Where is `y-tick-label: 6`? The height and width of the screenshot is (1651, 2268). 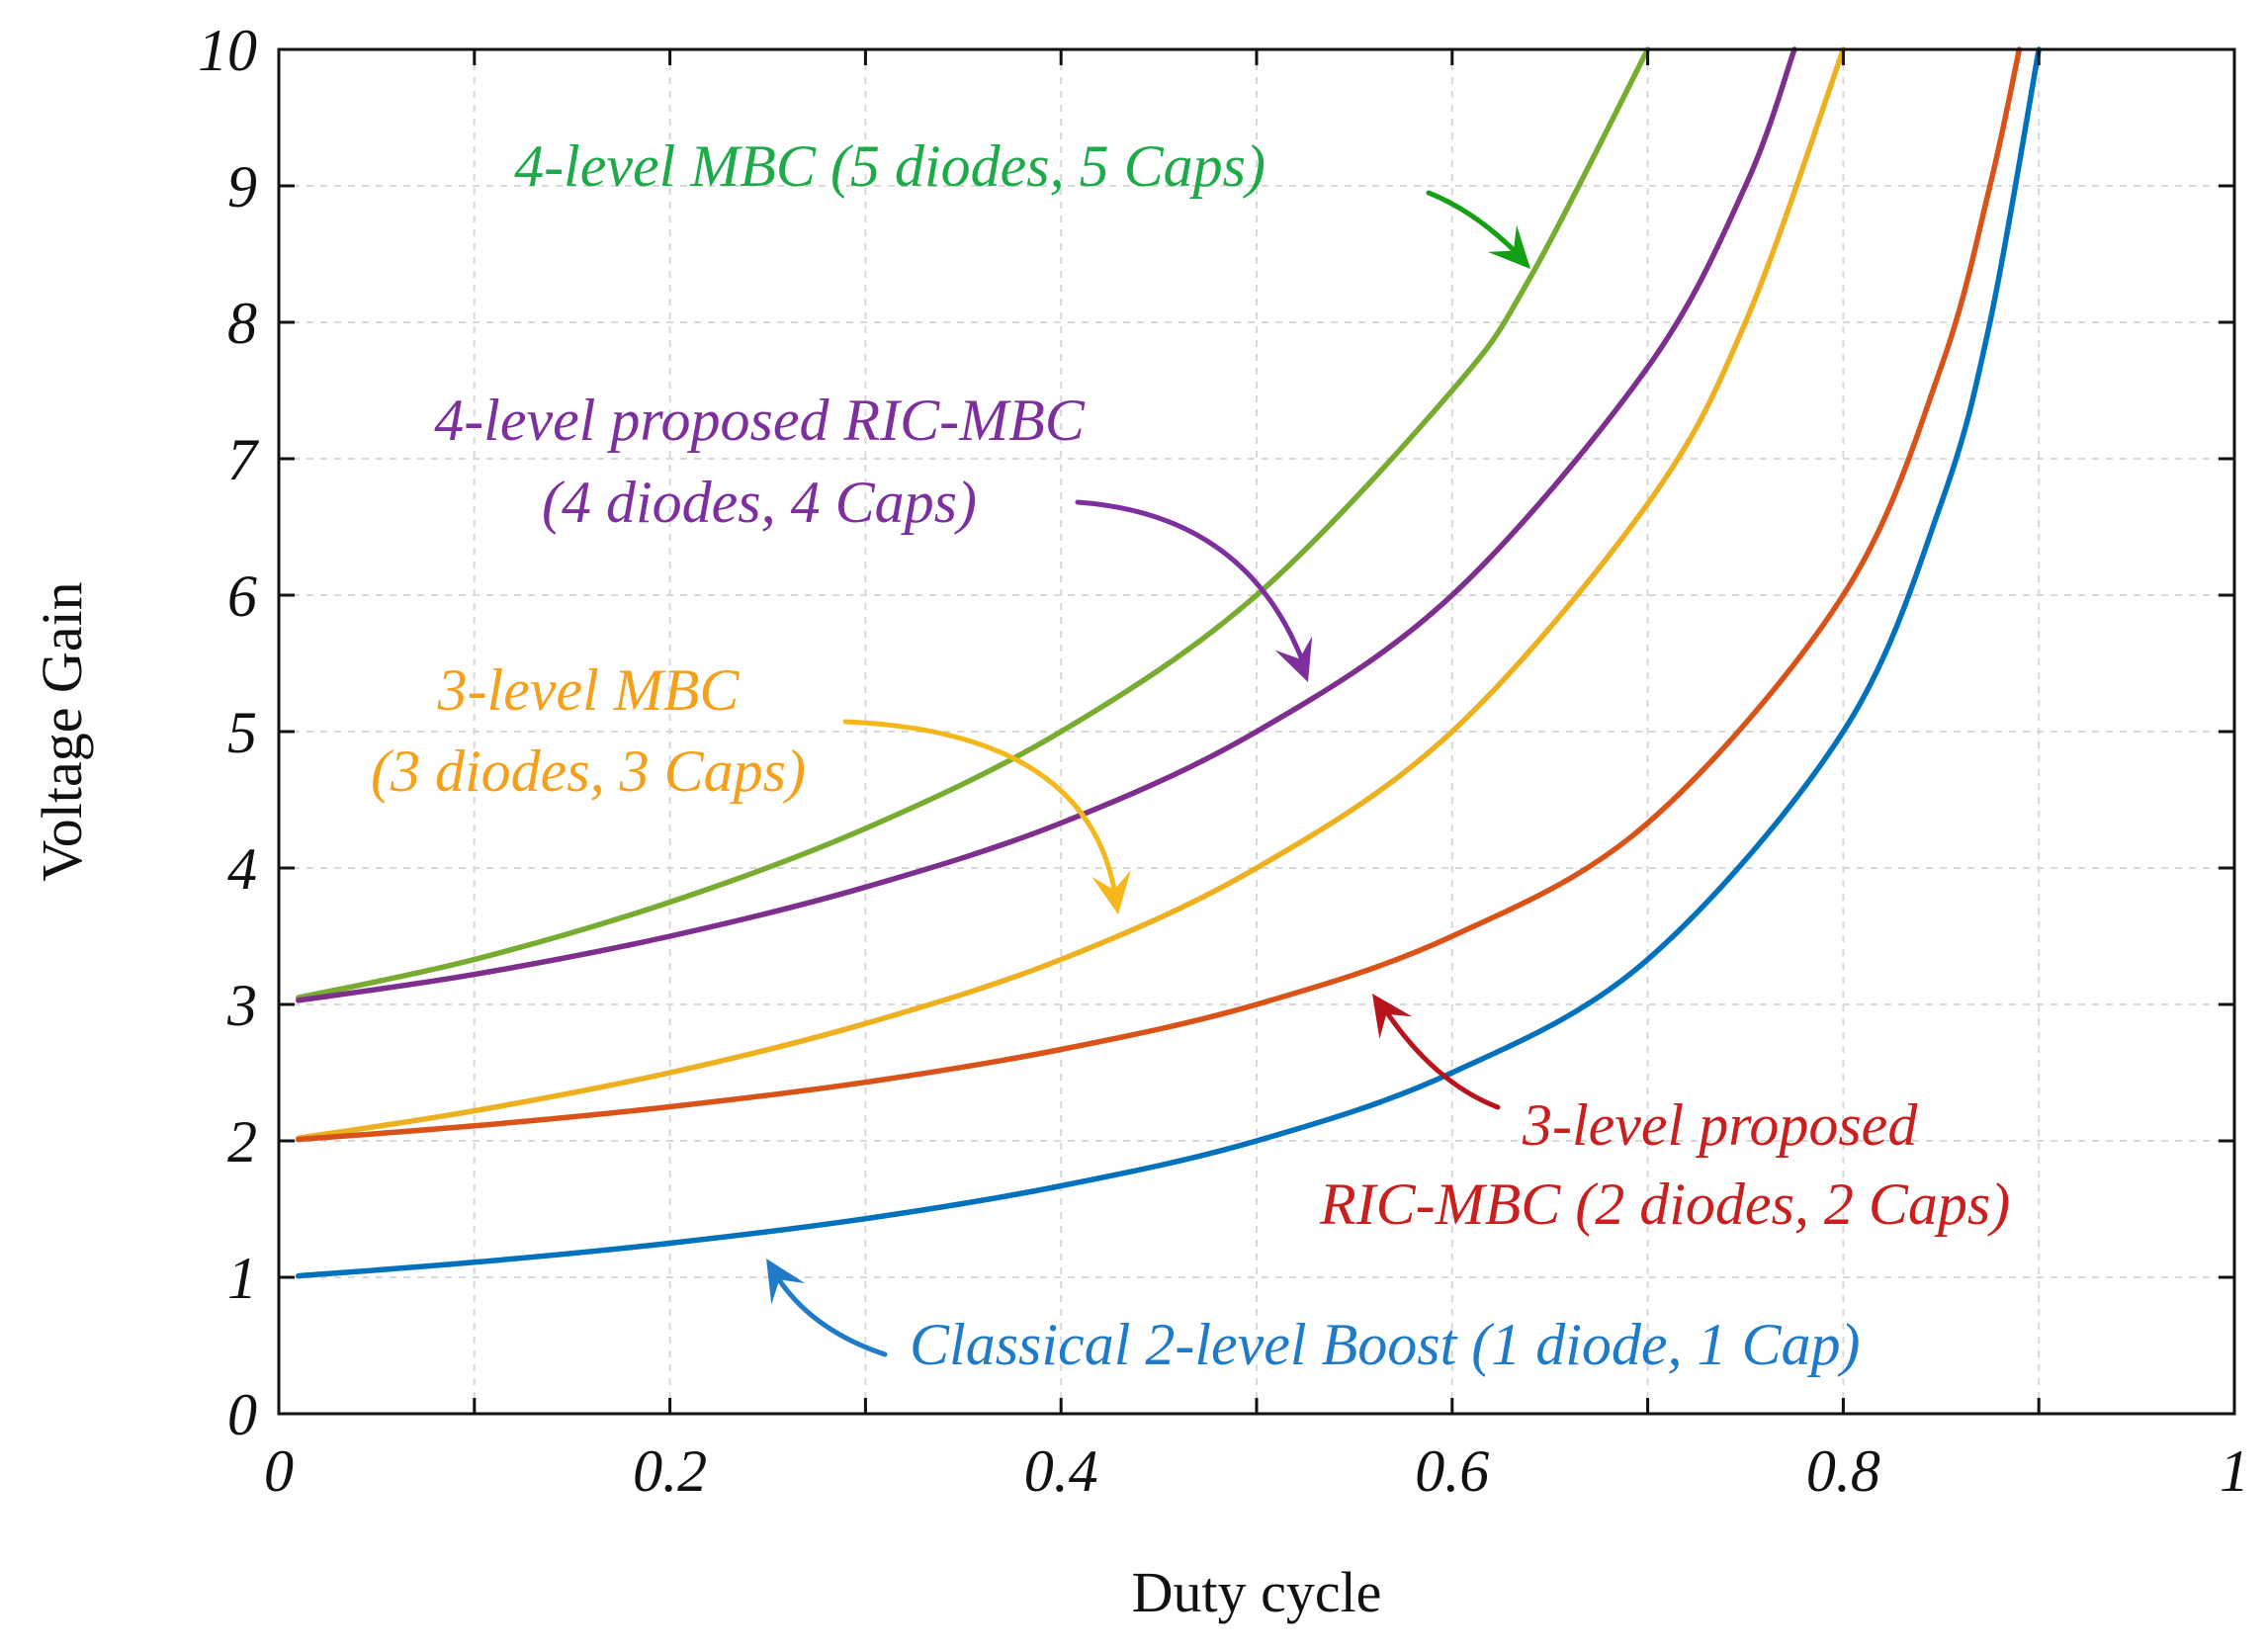
y-tick-label: 6 is located at coordinates (242, 596).